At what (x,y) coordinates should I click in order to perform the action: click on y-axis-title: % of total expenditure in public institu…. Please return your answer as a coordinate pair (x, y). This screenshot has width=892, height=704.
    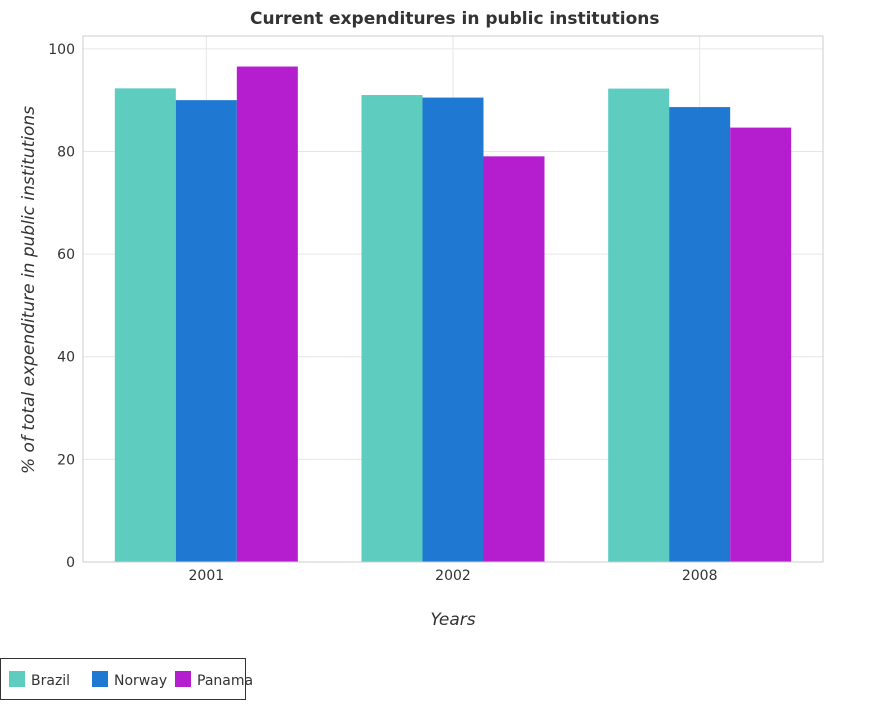
    Looking at the image, I should click on (29, 290).